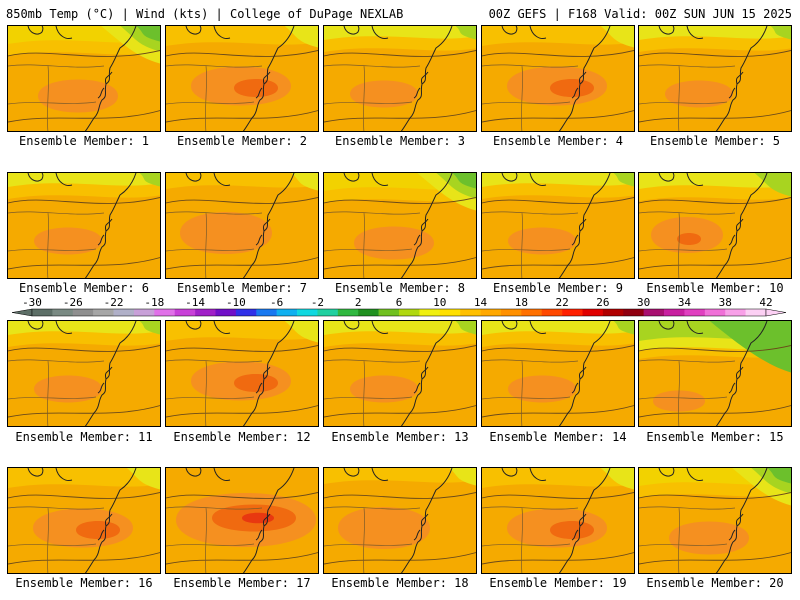  What do you see at coordinates (242, 583) in the screenshot?
I see `ensemble-member-label: Ensemble Member: 17` at bounding box center [242, 583].